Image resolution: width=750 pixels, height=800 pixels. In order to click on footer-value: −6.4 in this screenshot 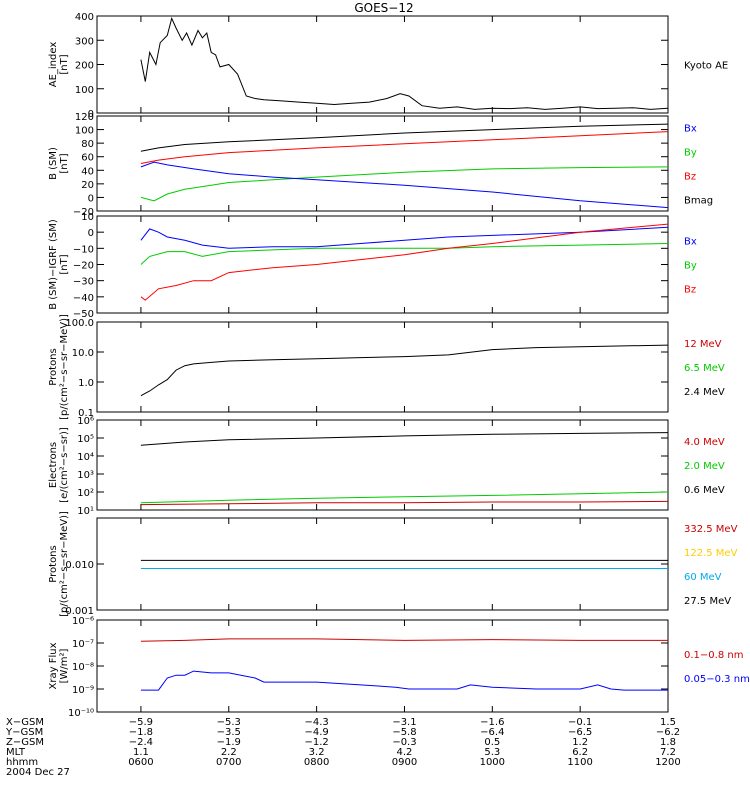, I will do `click(492, 732)`.